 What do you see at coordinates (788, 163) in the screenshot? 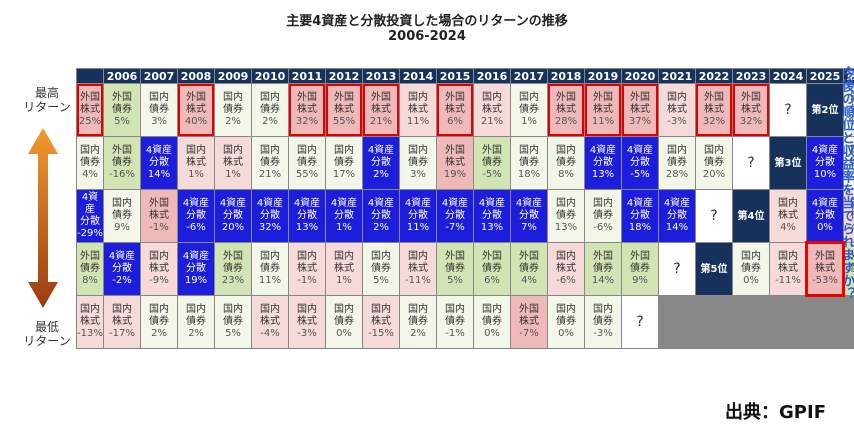
I see `rank-header-char: 3` at bounding box center [788, 163].